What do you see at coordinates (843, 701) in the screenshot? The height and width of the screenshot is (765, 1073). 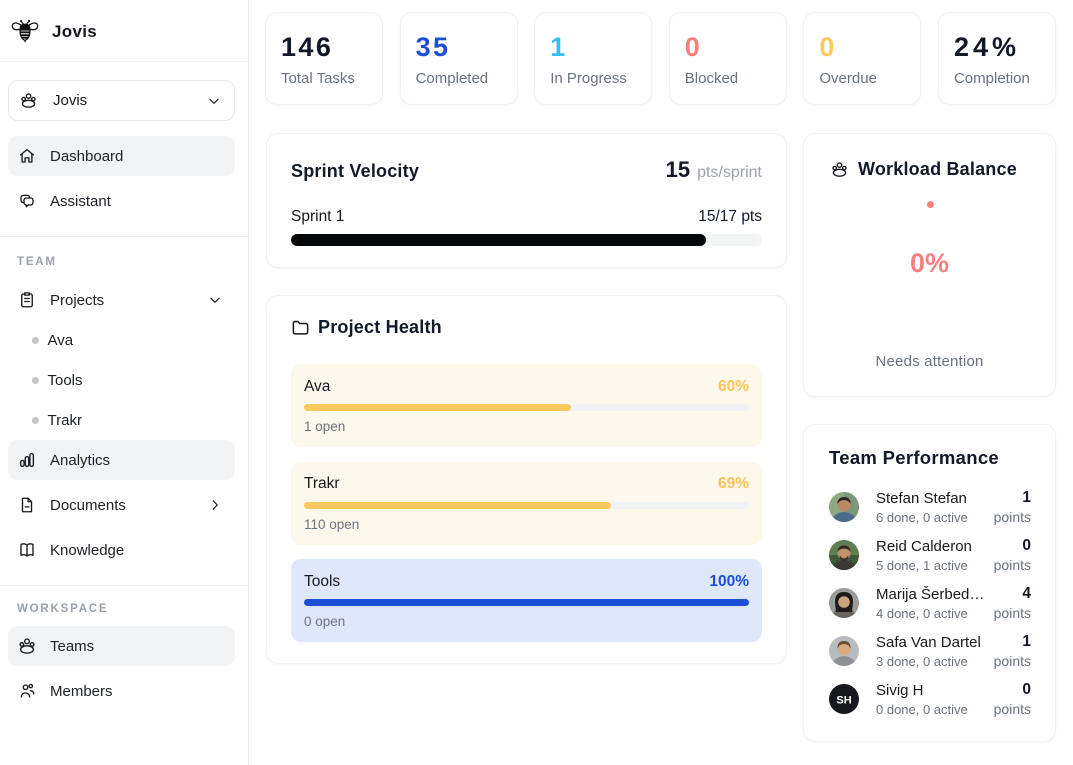 I see `svg-text: SH` at bounding box center [843, 701].